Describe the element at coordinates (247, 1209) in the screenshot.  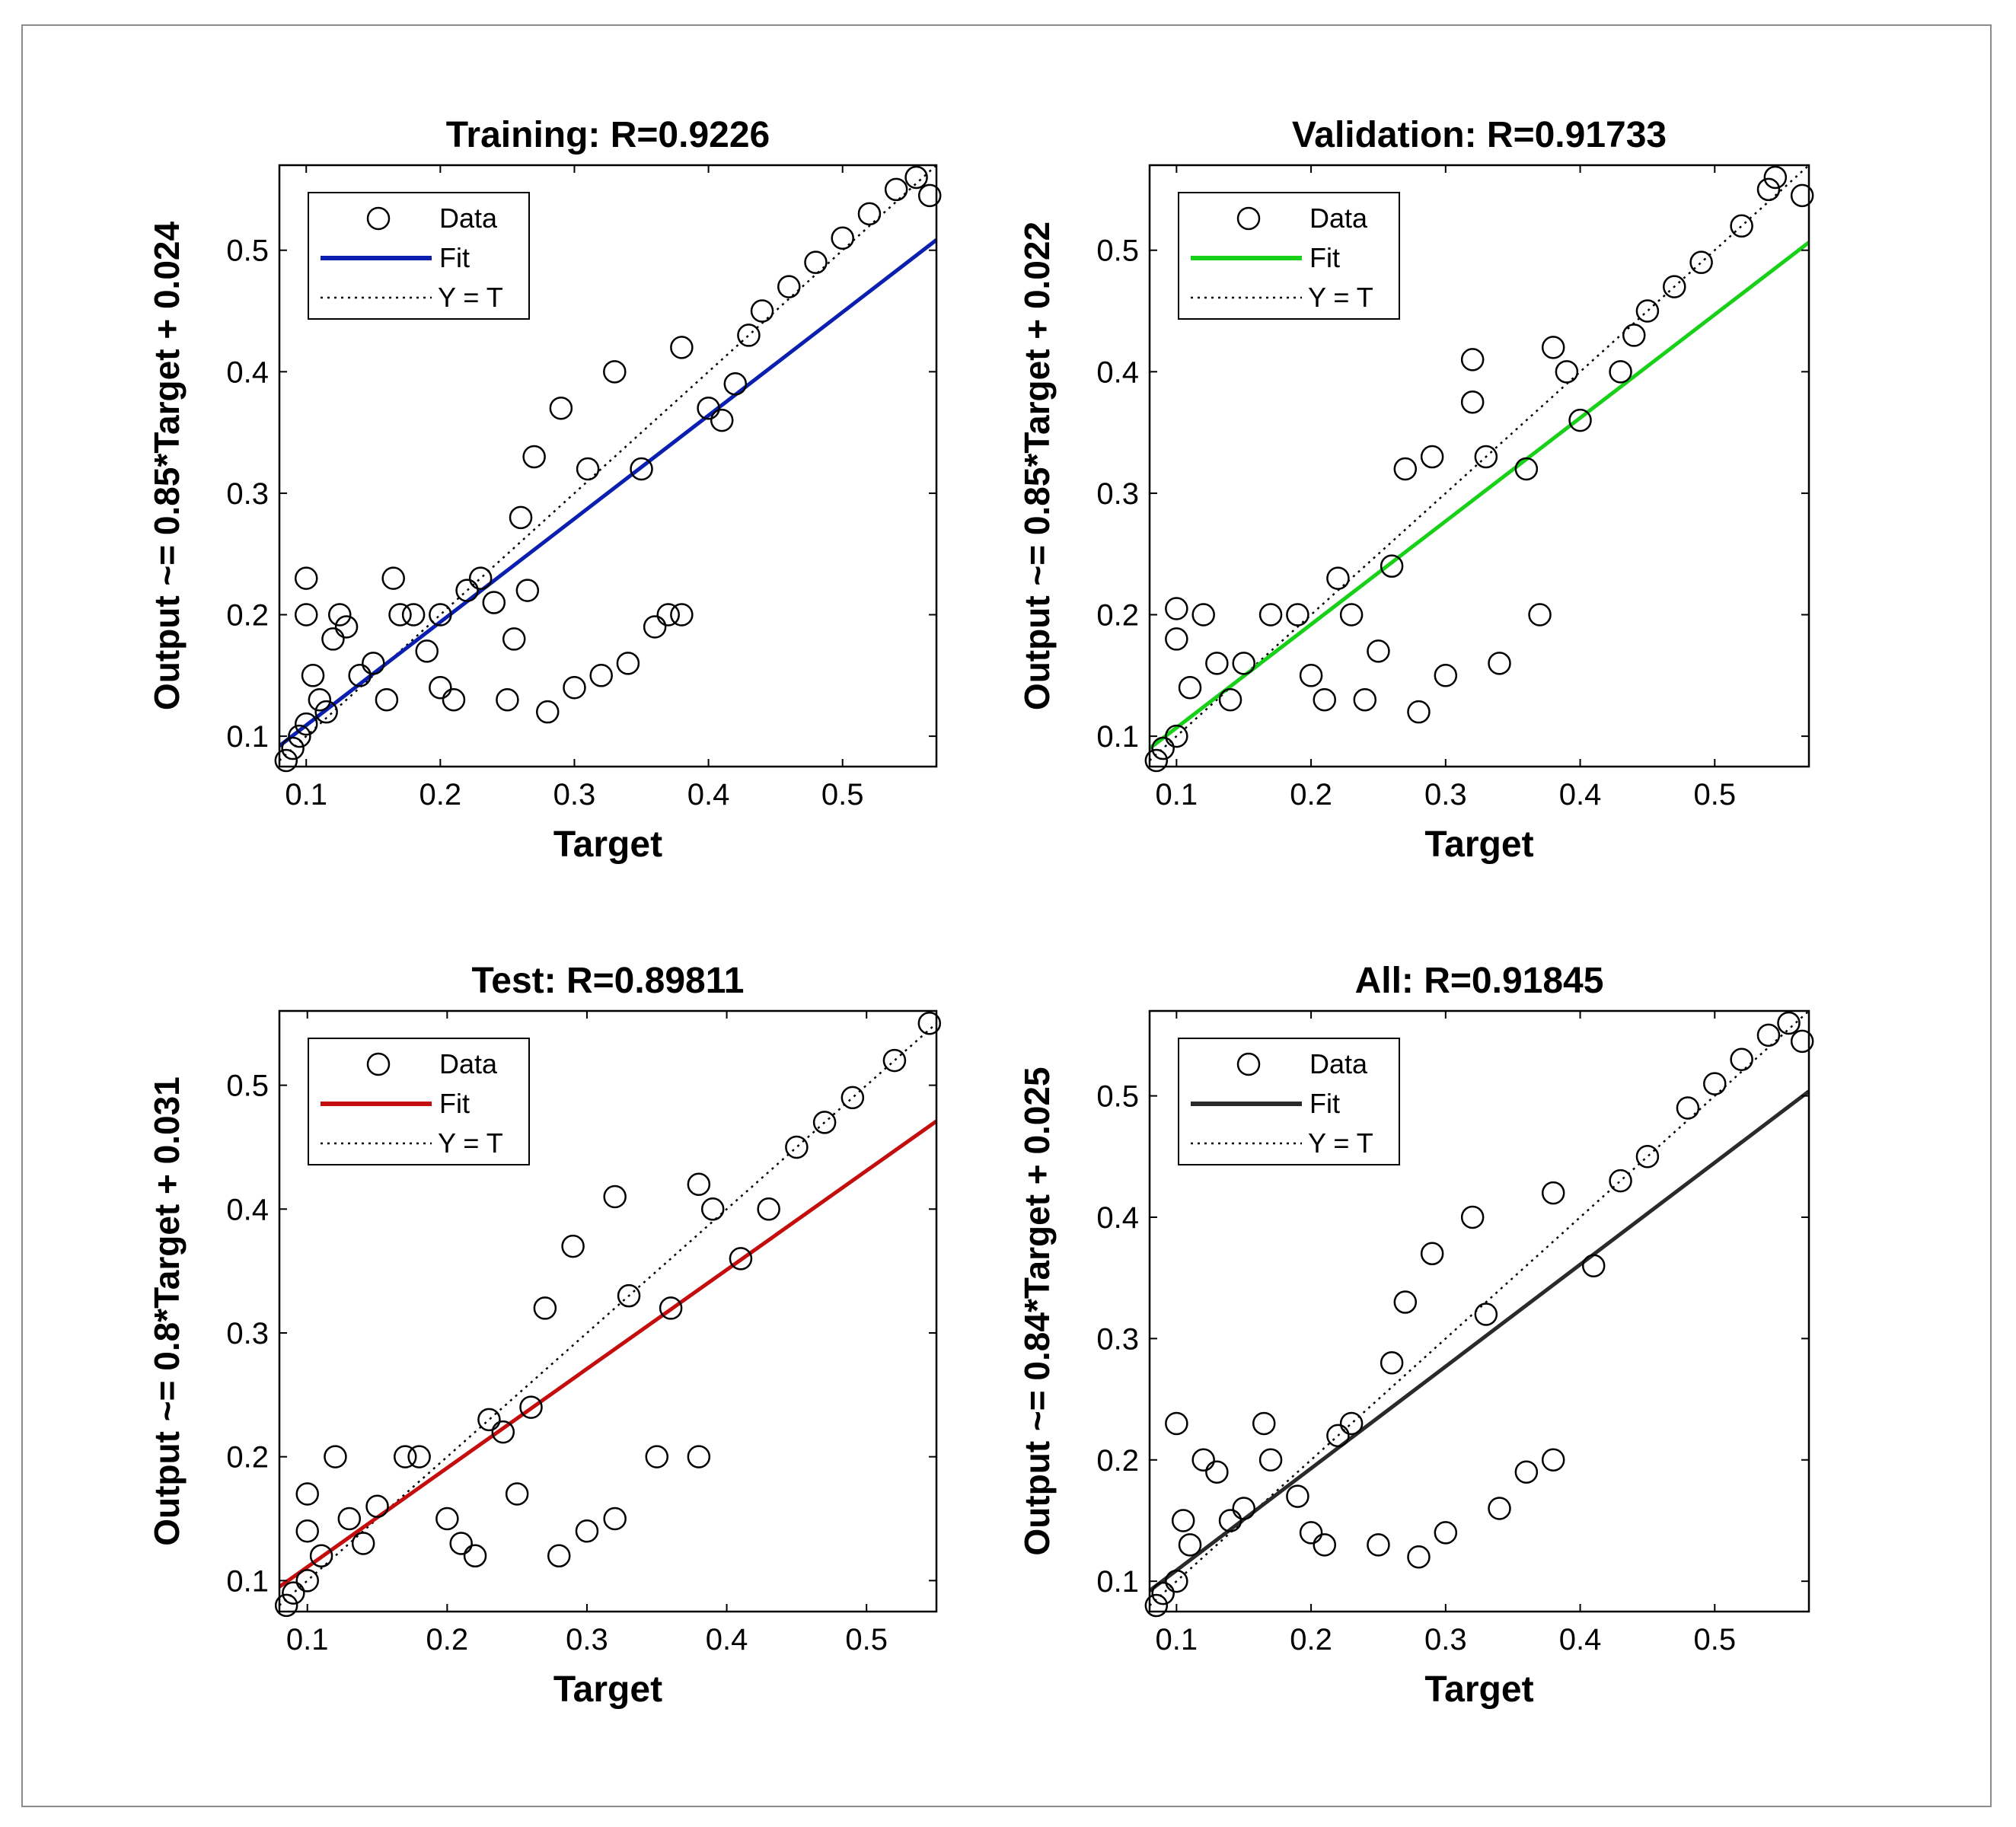
I see `test-ytick-label: 0.4` at that location.